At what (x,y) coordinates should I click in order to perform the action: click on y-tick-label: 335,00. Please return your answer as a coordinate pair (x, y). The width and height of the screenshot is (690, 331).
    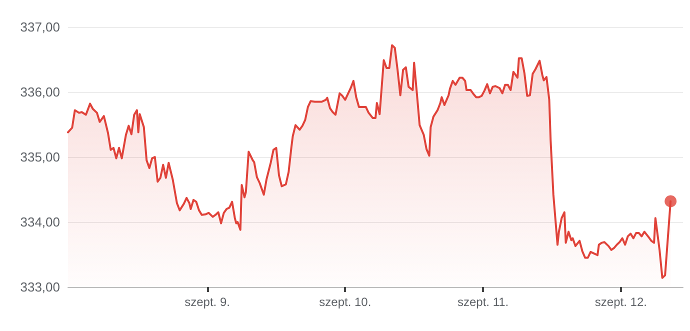
    Looking at the image, I should click on (40, 157).